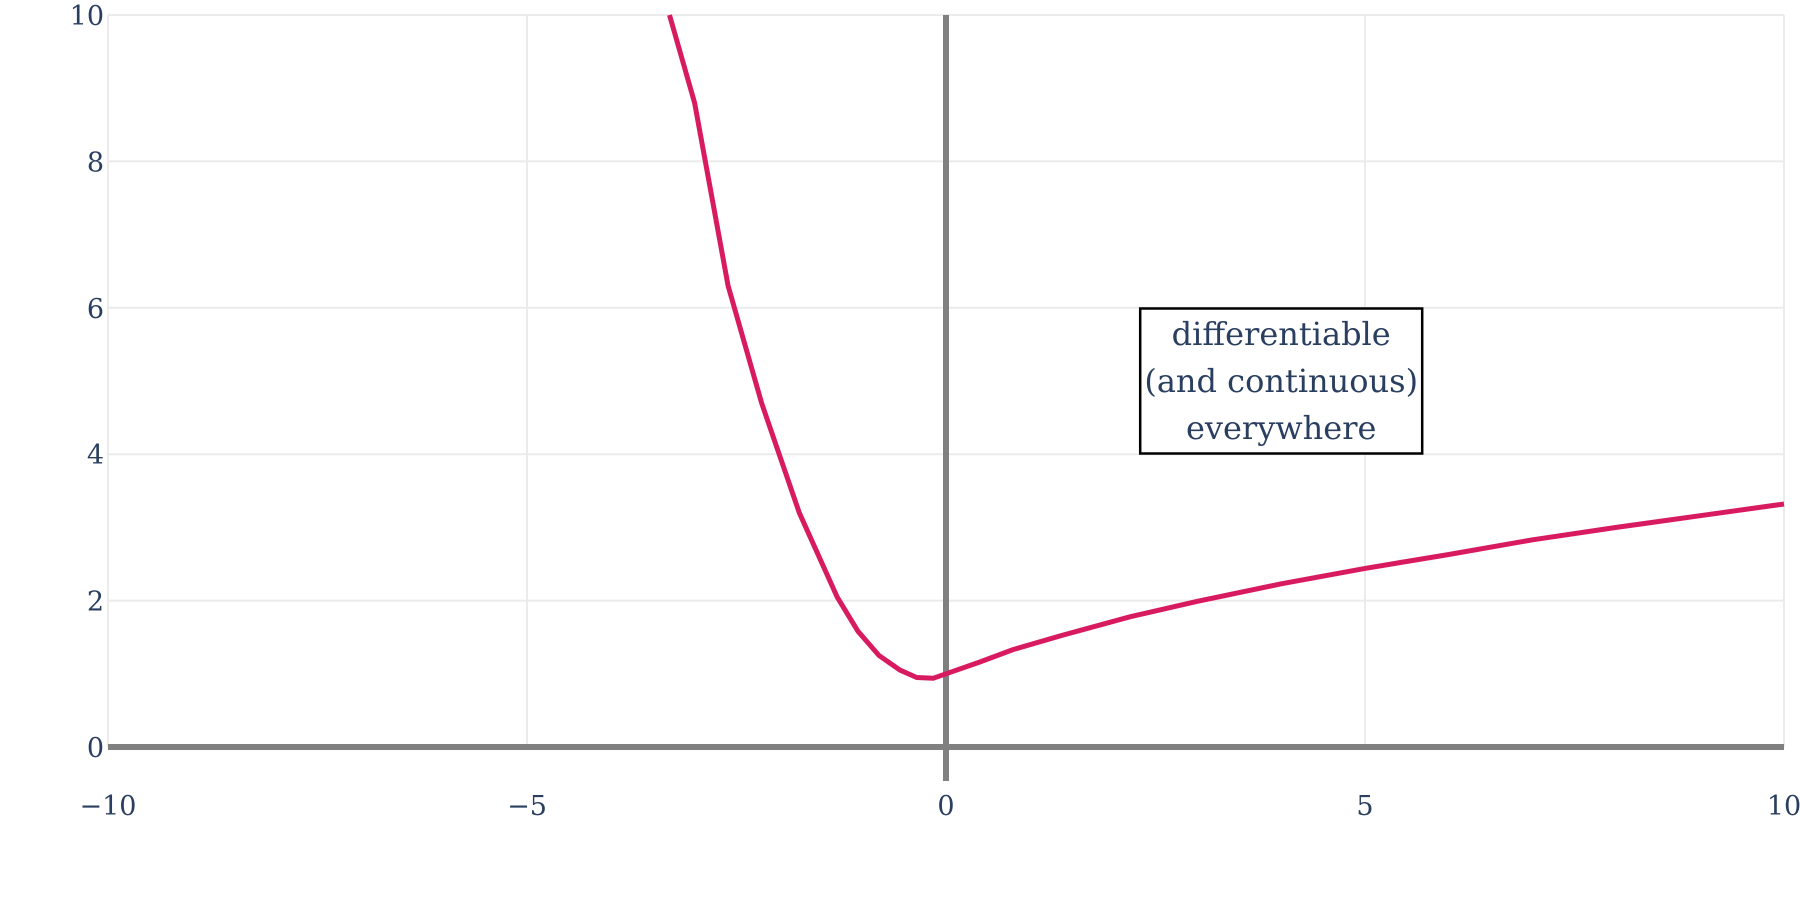 Image resolution: width=1800 pixels, height=900 pixels. I want to click on y-tick-label: 10, so click(87, 16).